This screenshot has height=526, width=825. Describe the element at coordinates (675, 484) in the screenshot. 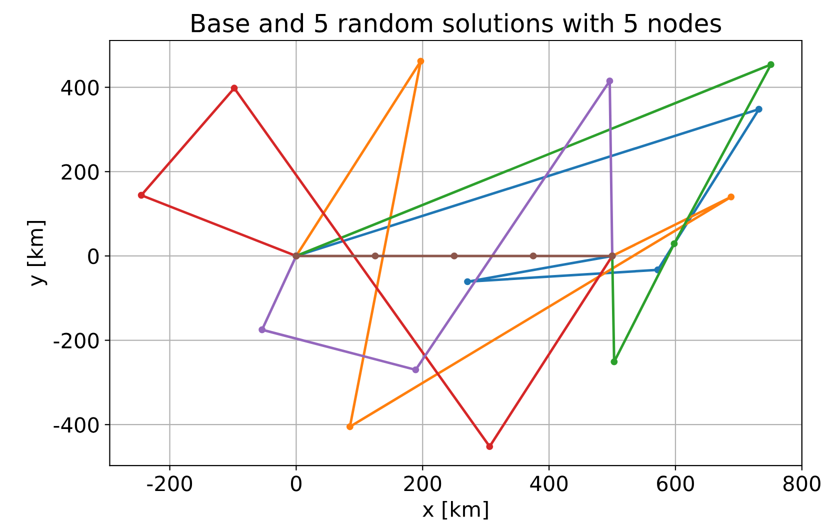

I see `x-tick-label: 600` at that location.